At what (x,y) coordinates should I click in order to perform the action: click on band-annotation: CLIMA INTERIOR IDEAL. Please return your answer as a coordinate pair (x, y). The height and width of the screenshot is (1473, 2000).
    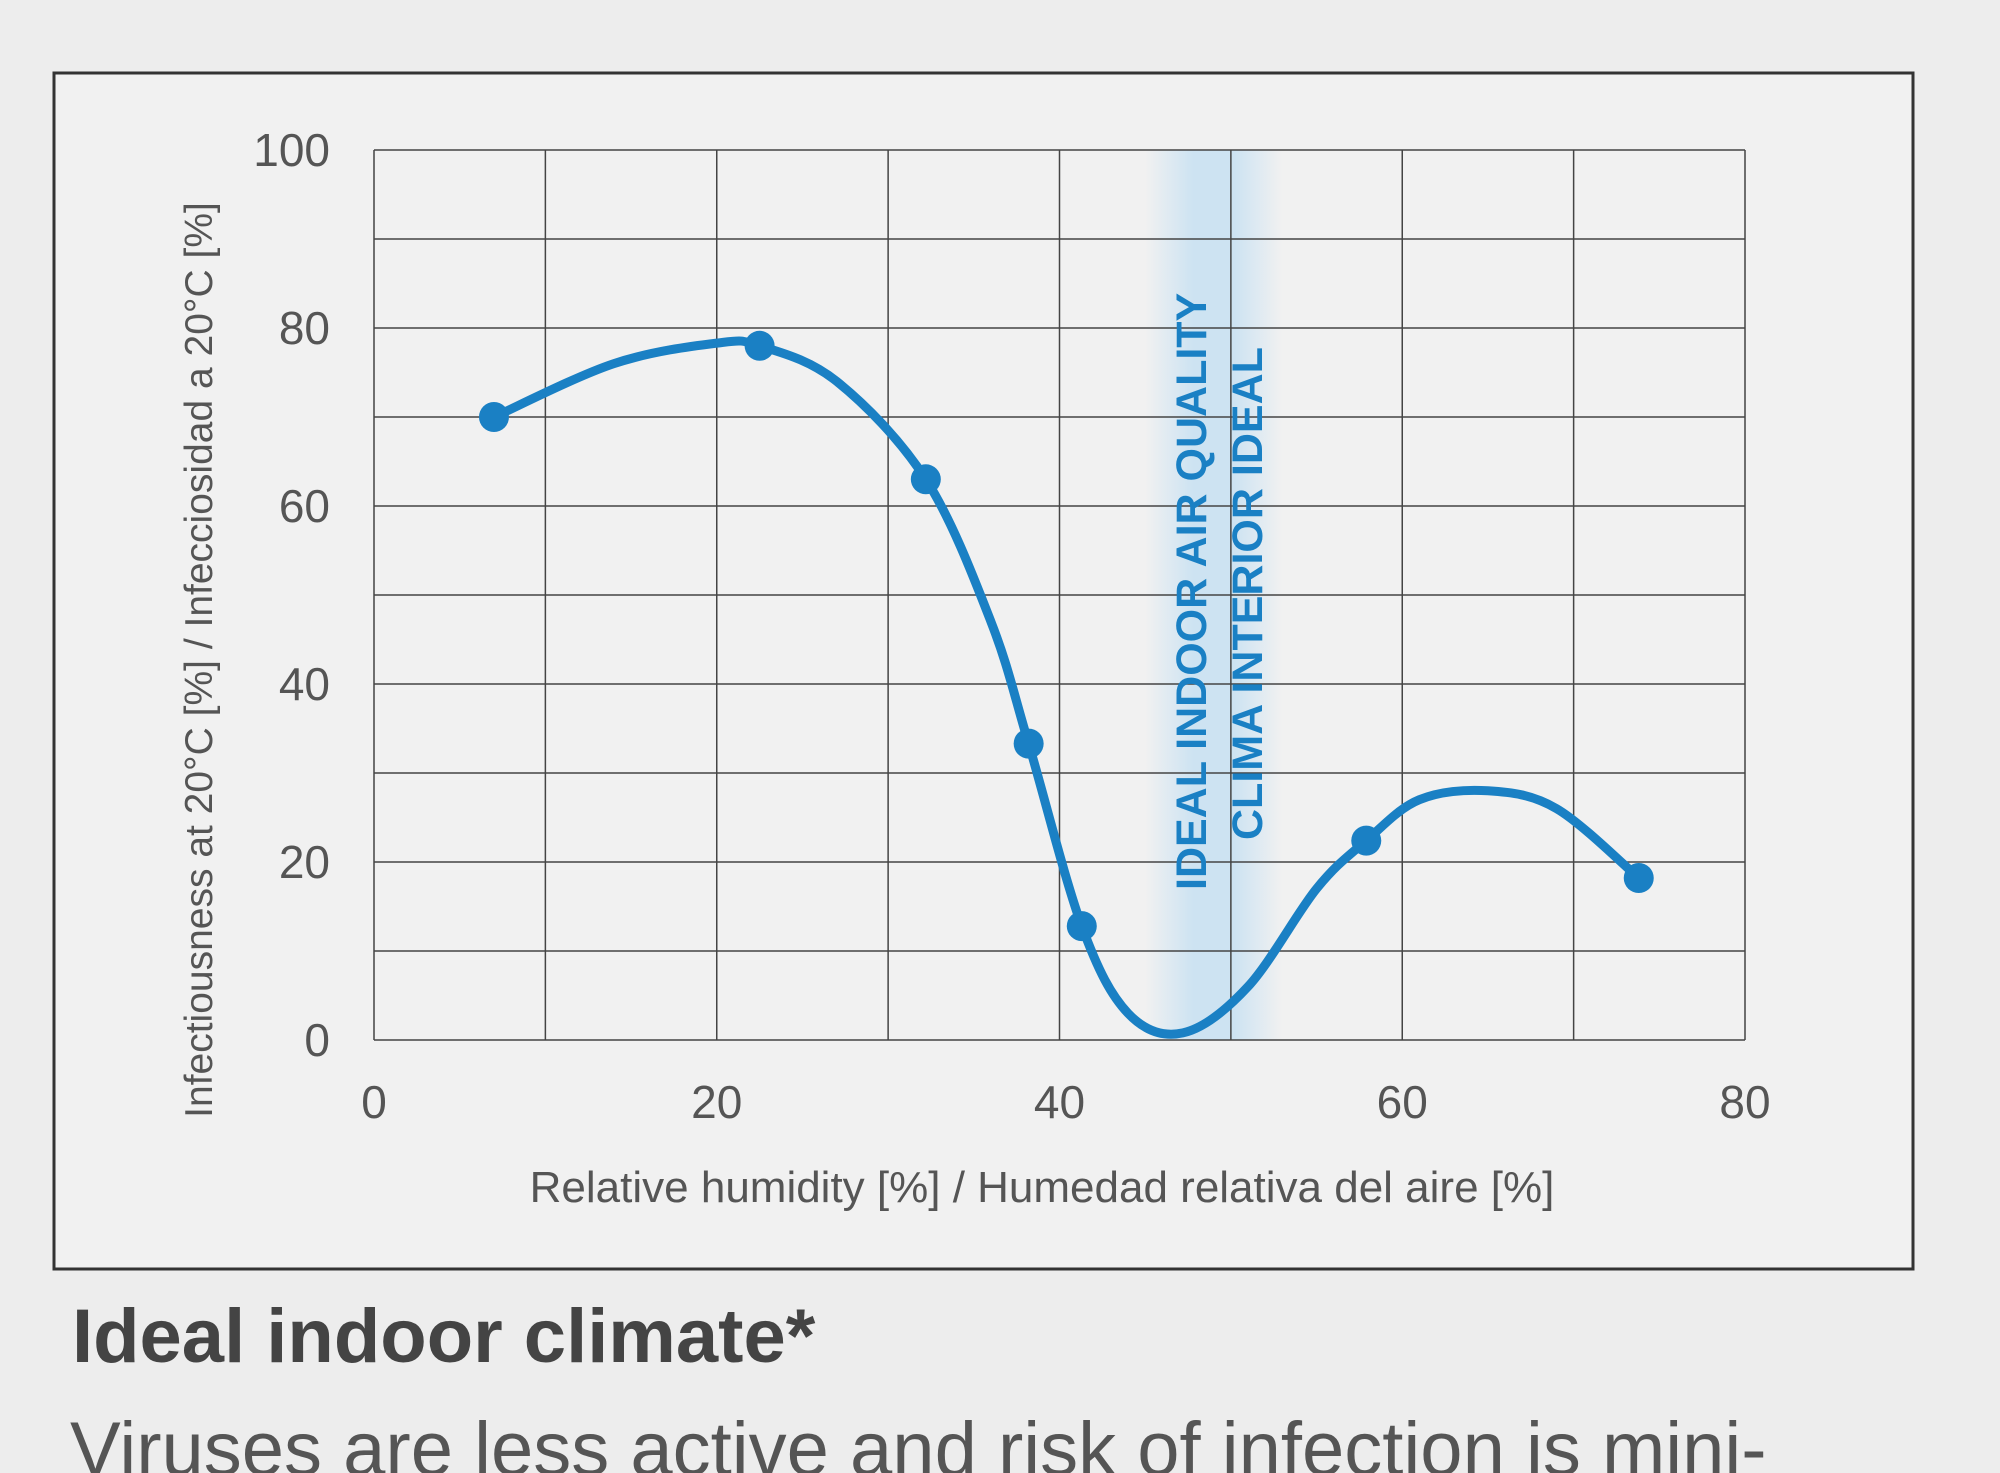
    Looking at the image, I should click on (1248, 593).